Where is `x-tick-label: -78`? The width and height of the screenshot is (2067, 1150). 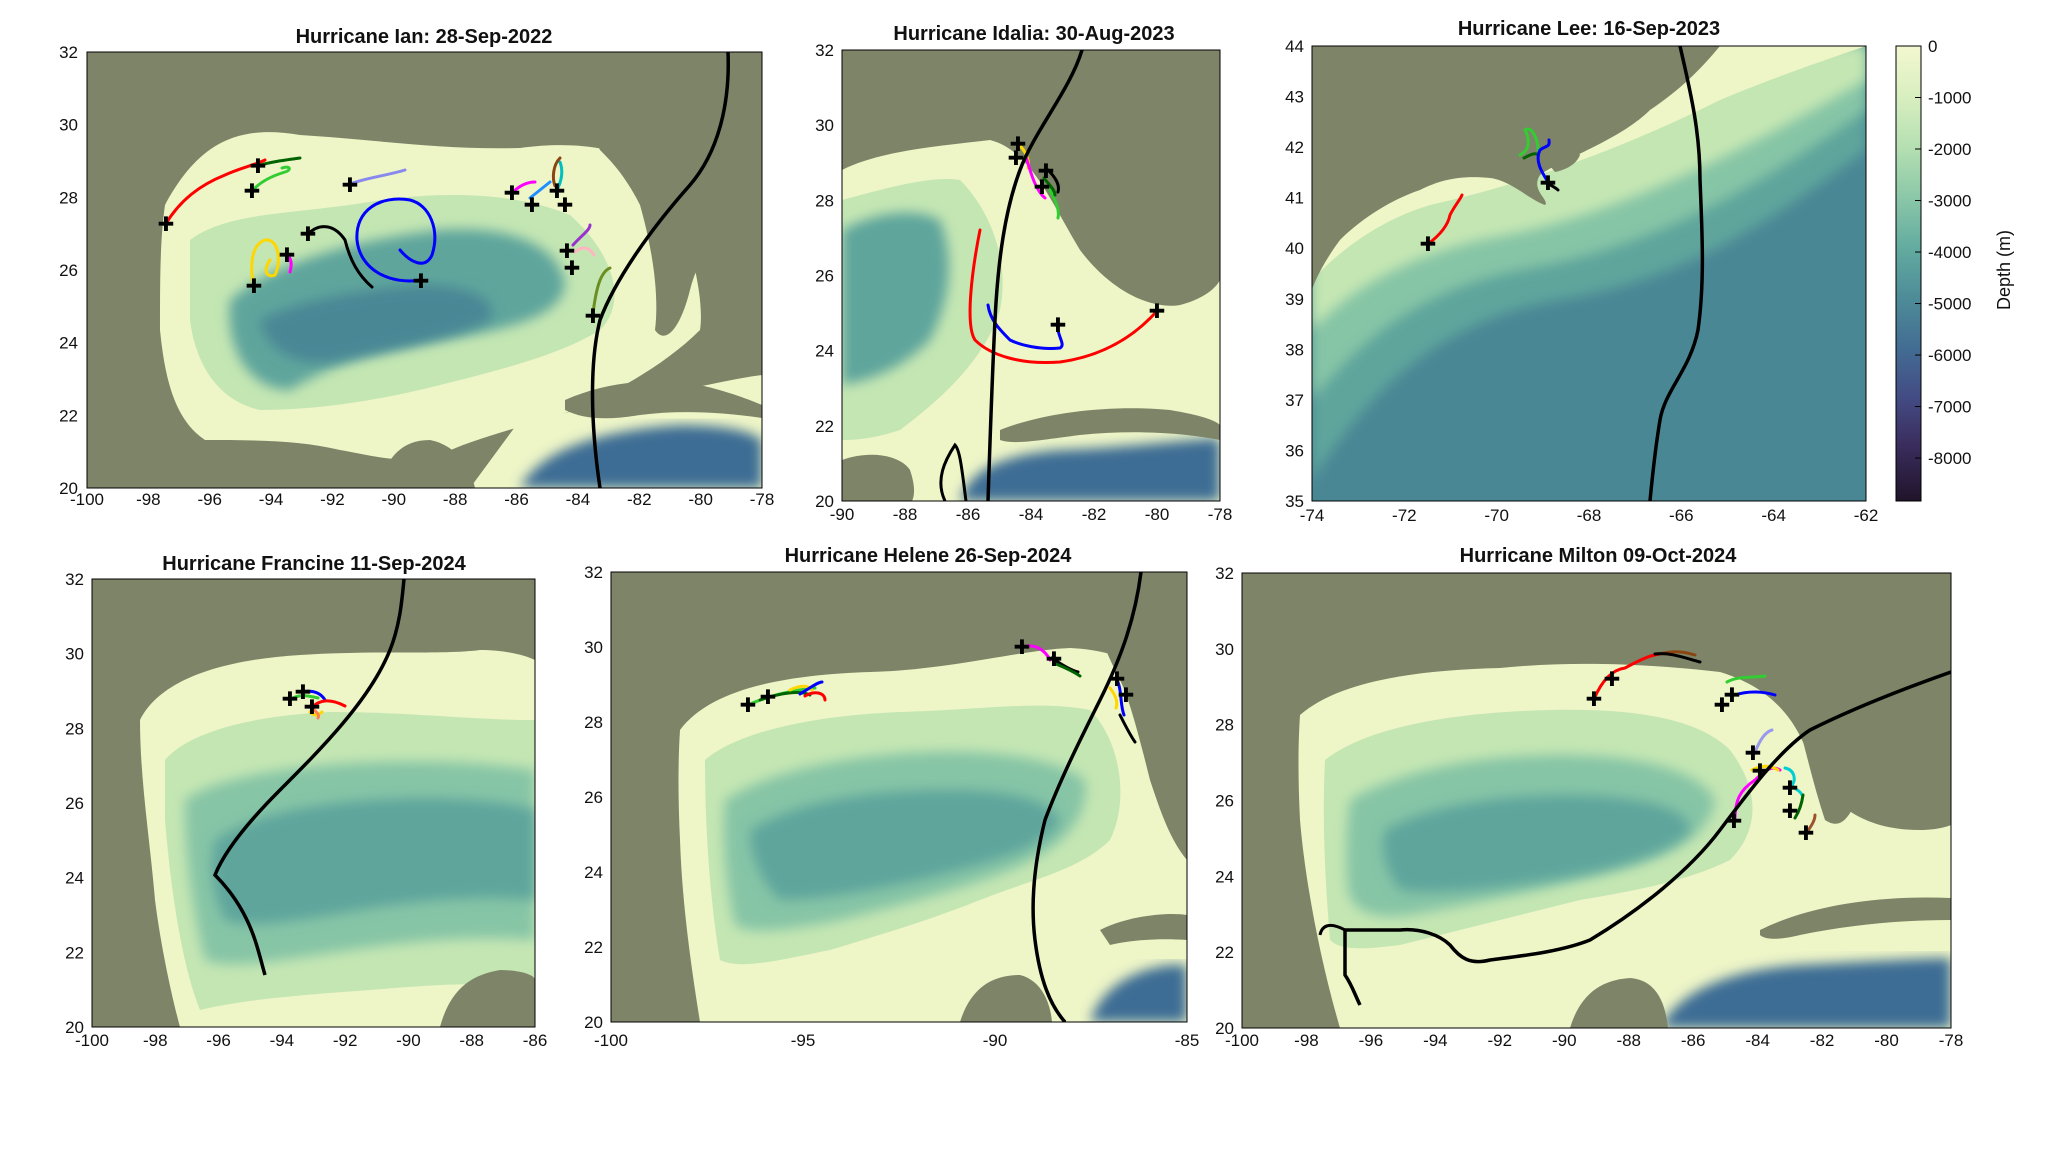
x-tick-label: -78 is located at coordinates (762, 499).